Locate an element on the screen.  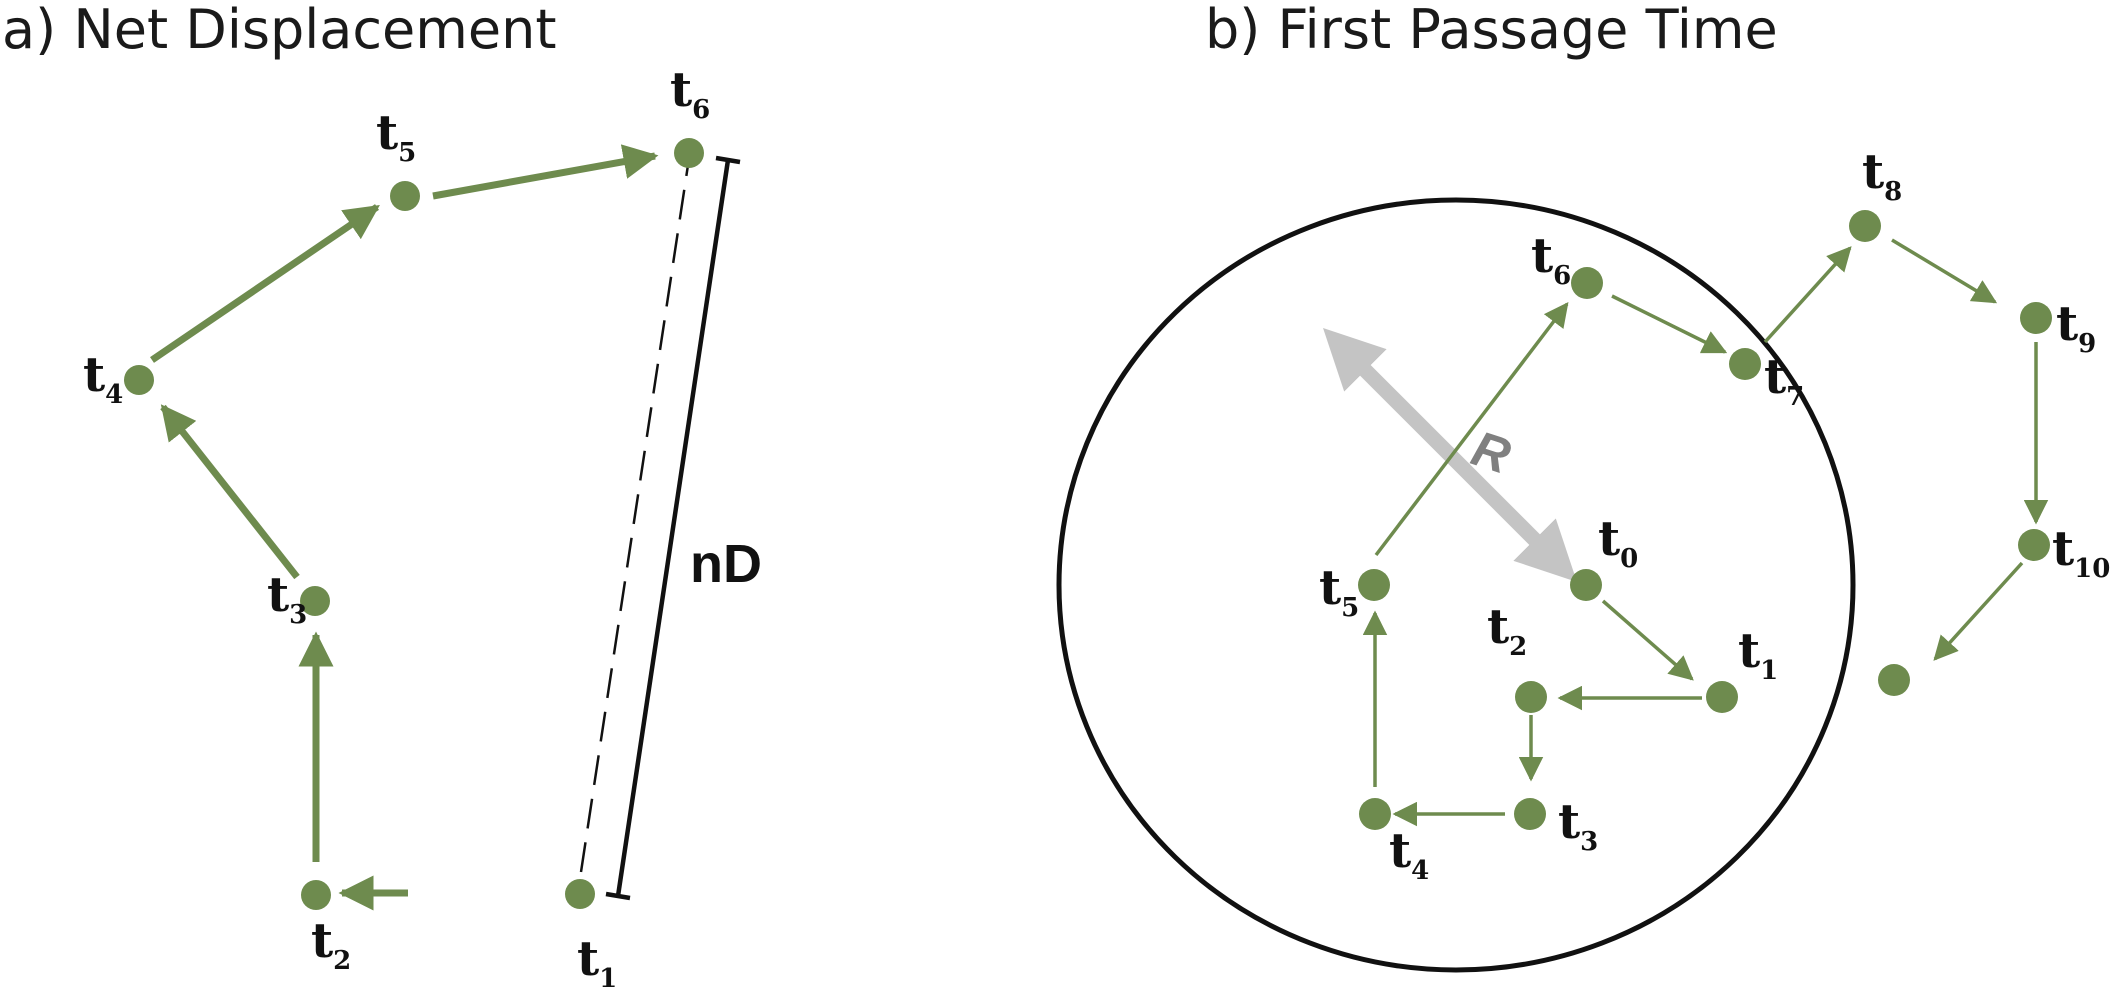
time-label-a-t4: t4 is located at coordinates (103, 378).